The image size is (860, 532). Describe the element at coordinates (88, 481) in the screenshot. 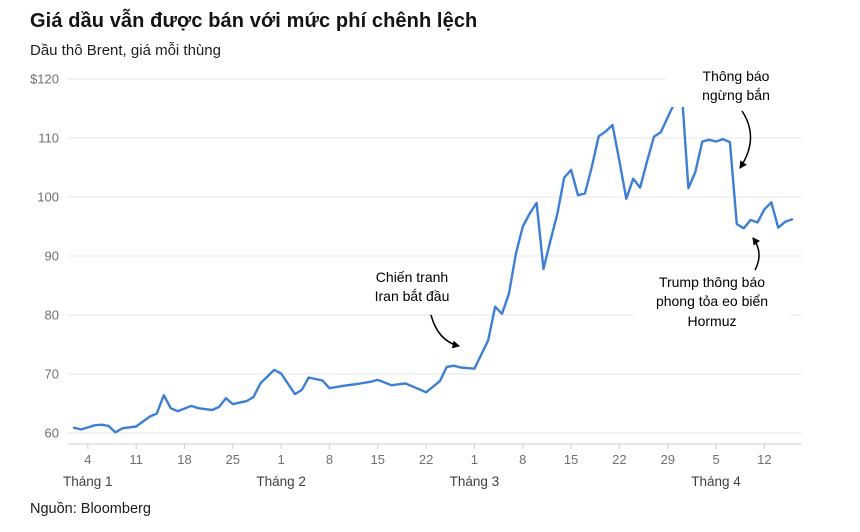

I see `month-label: Tháng 1` at that location.